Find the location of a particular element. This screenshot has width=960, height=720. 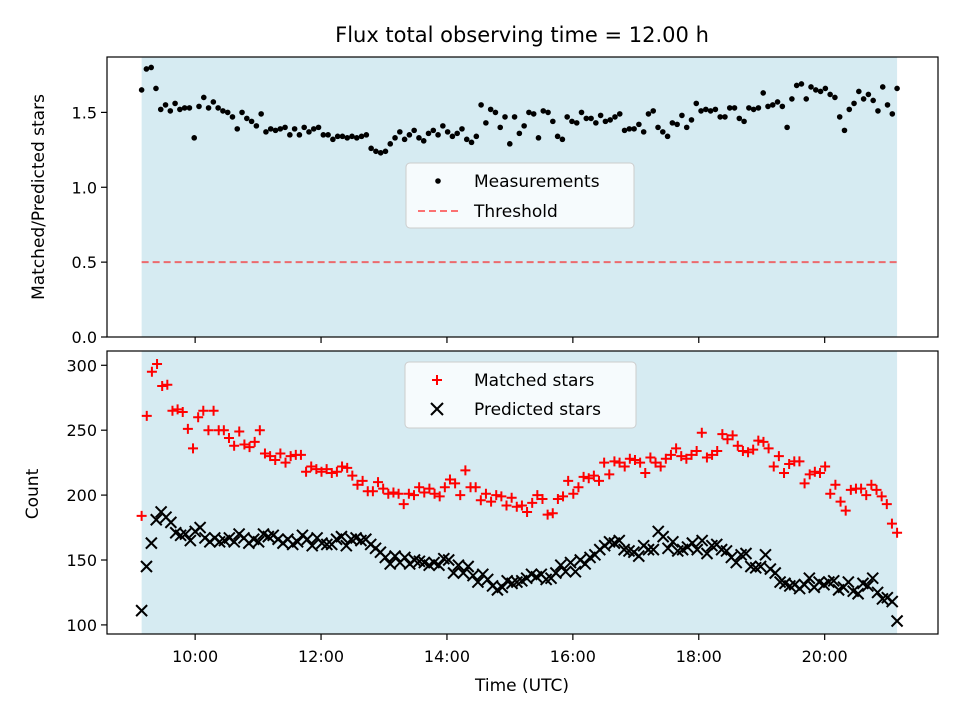

x-tick-label: 14:00 is located at coordinates (447, 656).